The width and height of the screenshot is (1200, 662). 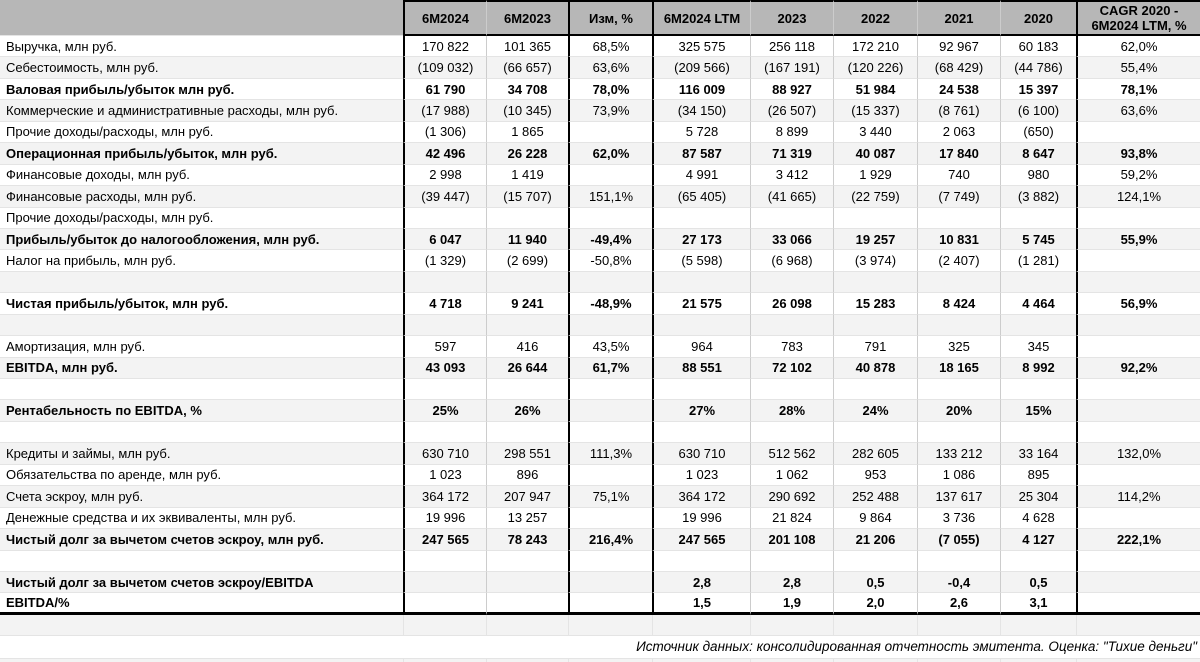 I want to click on value-cell: 60 183, so click(x=1038, y=47).